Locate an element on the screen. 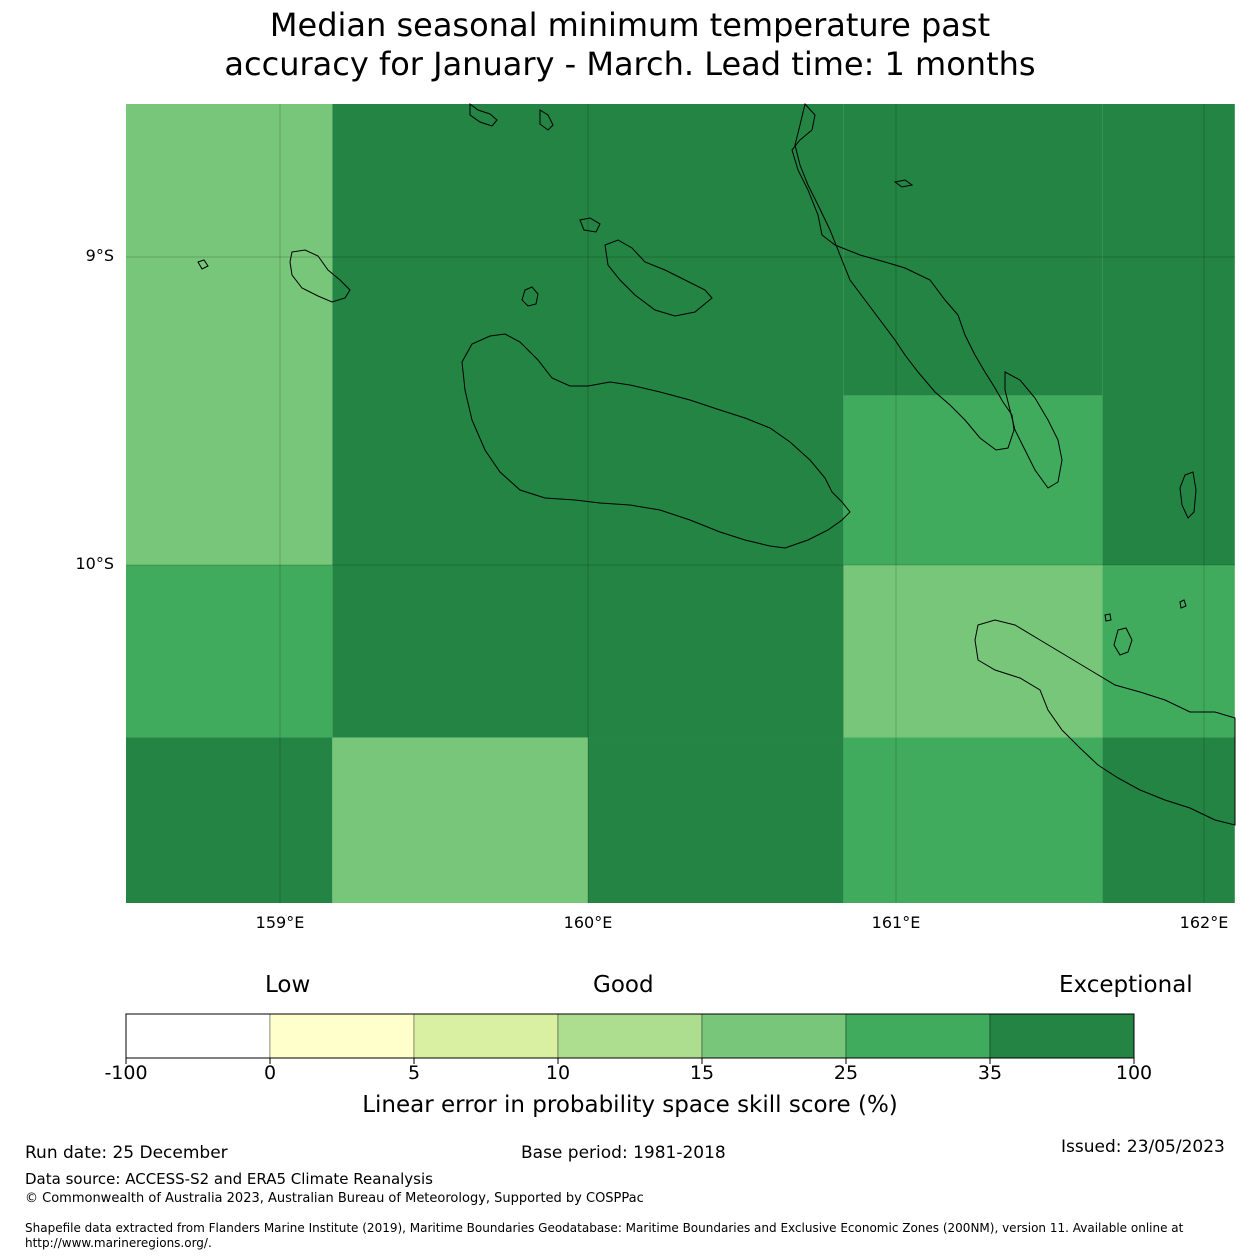  colorbar-tick: 25 is located at coordinates (846, 1073).